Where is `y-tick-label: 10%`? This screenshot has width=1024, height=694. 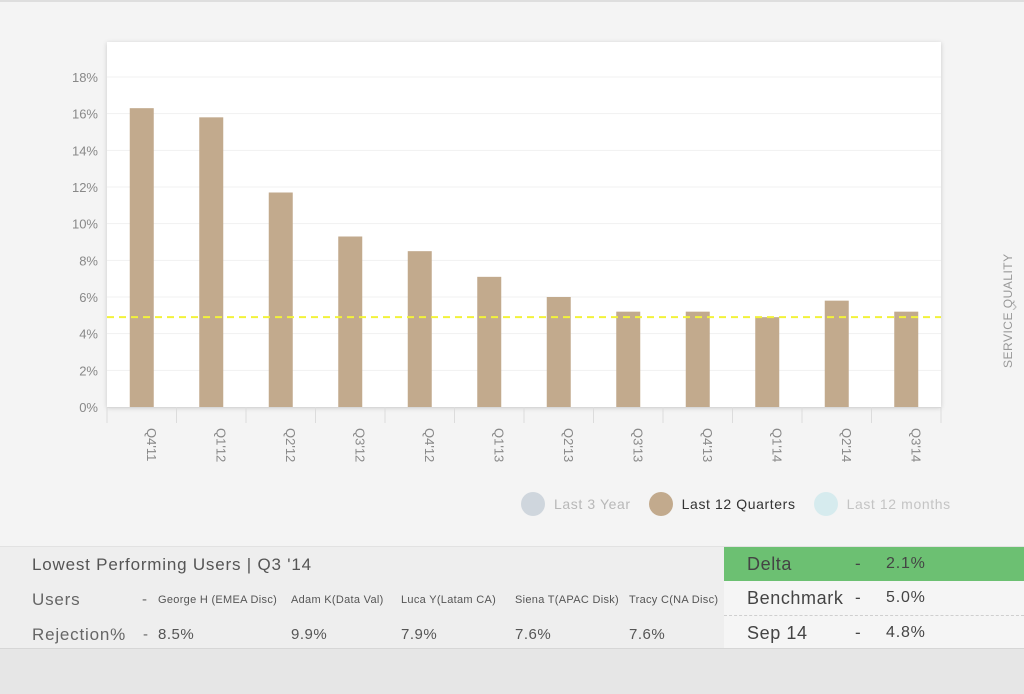
y-tick-label: 10% is located at coordinates (85, 224).